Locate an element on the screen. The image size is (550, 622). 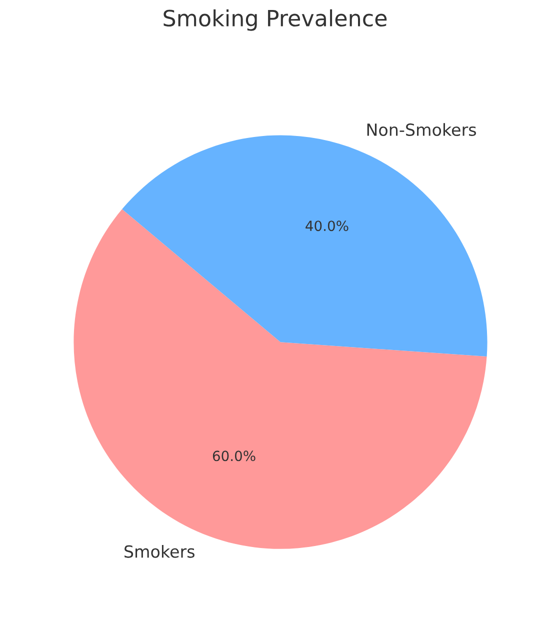
chart-title: Smoking Prevalence is located at coordinates (275, 20).